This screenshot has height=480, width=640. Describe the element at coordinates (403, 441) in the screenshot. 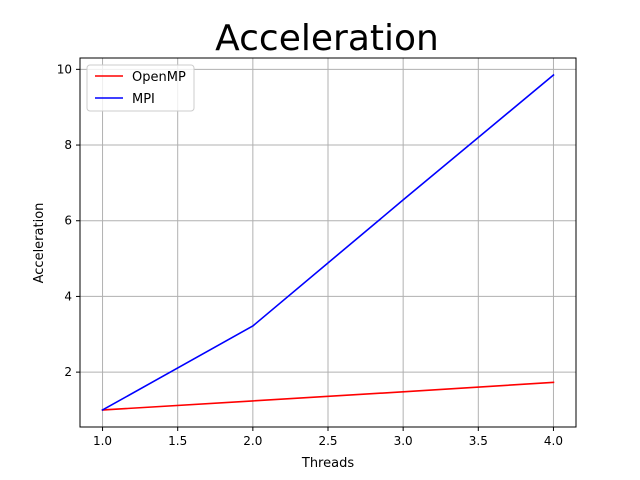

I see `x-tick-label: 3.0` at that location.